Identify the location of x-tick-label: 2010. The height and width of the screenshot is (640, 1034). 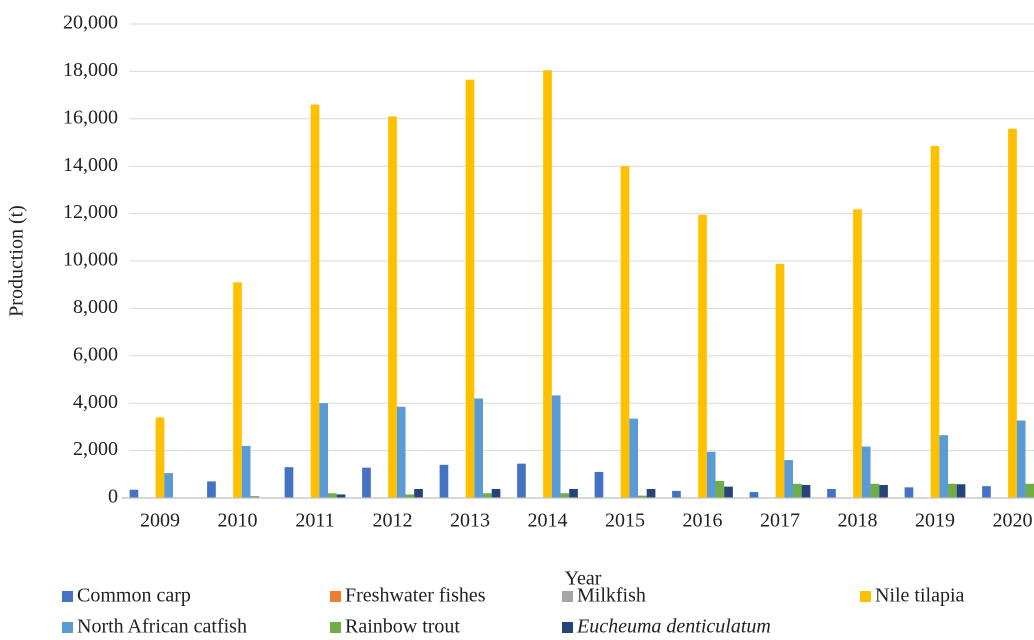
(238, 521).